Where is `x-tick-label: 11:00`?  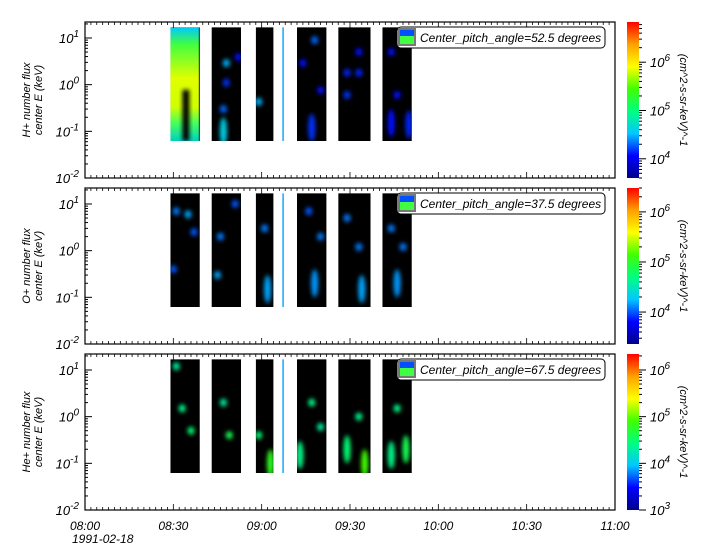 x-tick-label: 11:00 is located at coordinates (614, 526).